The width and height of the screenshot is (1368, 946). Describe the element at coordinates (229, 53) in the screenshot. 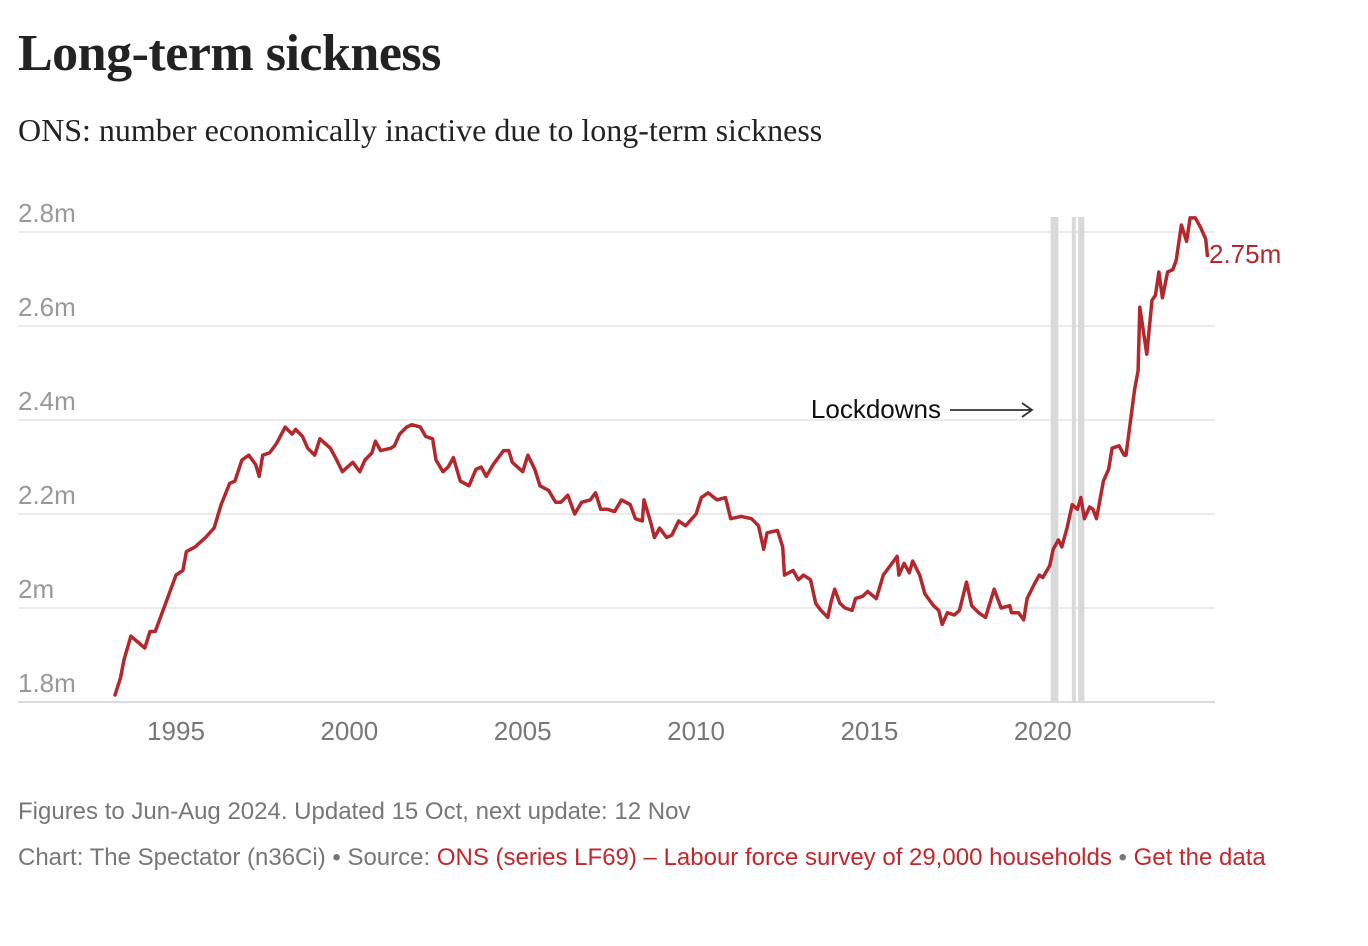

I see `chart-title: Long-term sickness` at that location.